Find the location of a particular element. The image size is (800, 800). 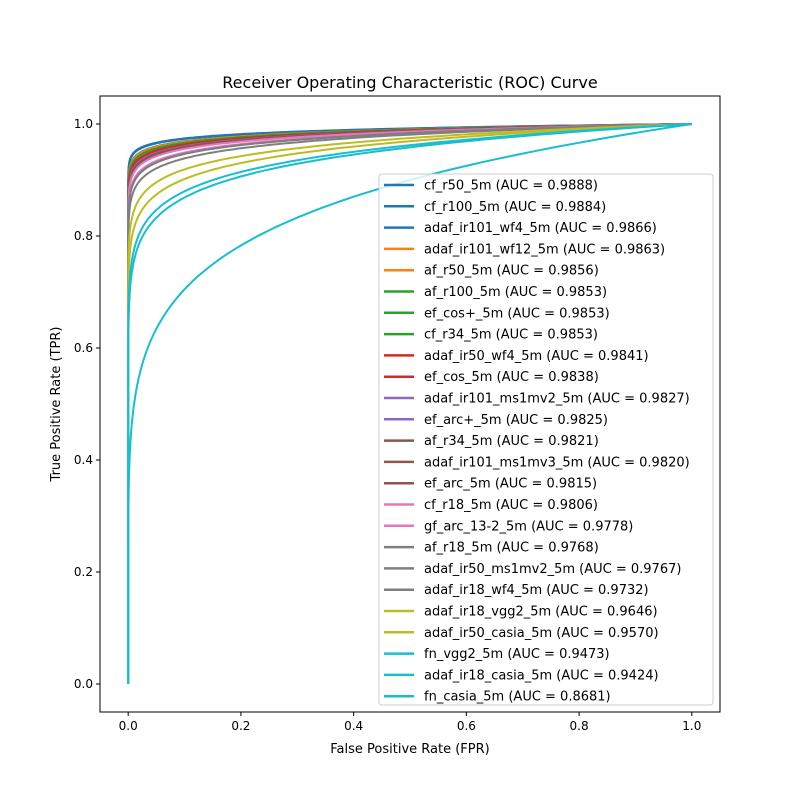

legend-label: adaf_ir50_wf4_5m (AUC = 0.9841) is located at coordinates (536, 356).